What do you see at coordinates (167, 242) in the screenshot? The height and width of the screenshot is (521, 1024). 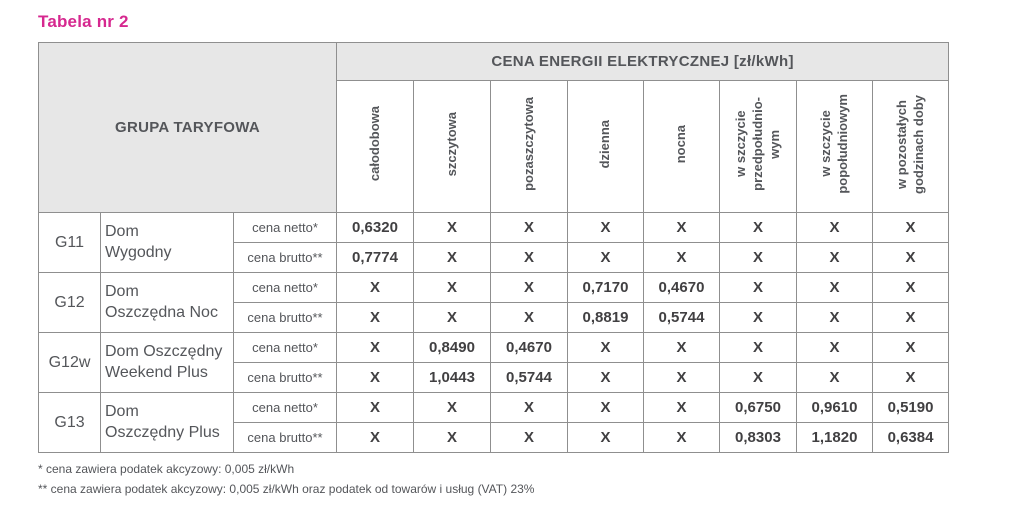 I see `tariff-group-name: Dom Wygodny` at bounding box center [167, 242].